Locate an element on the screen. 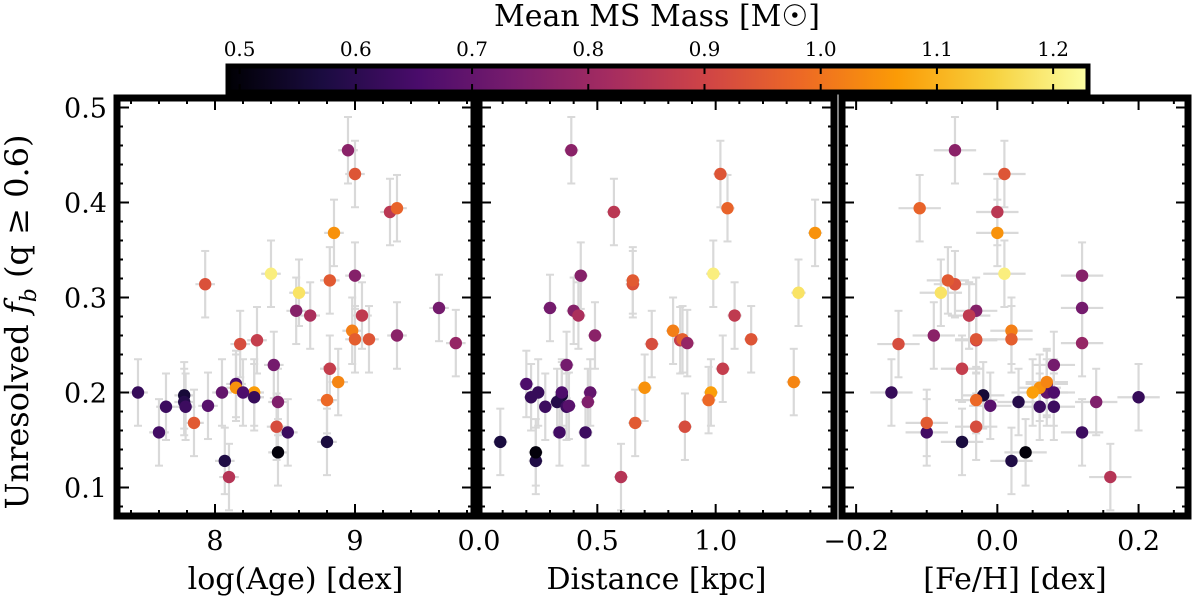 Image resolution: width=1200 pixels, height=604 pixels. y-tick-label: 0.2 is located at coordinates (85, 394).